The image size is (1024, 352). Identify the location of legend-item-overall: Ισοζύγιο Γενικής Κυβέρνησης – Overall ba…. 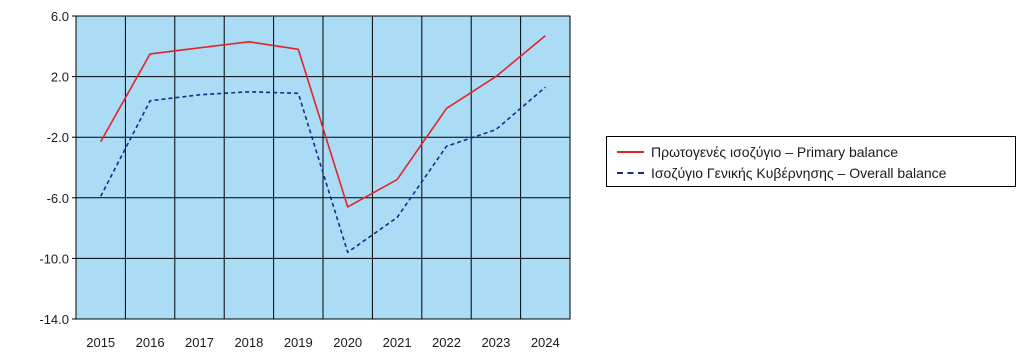
(781, 173).